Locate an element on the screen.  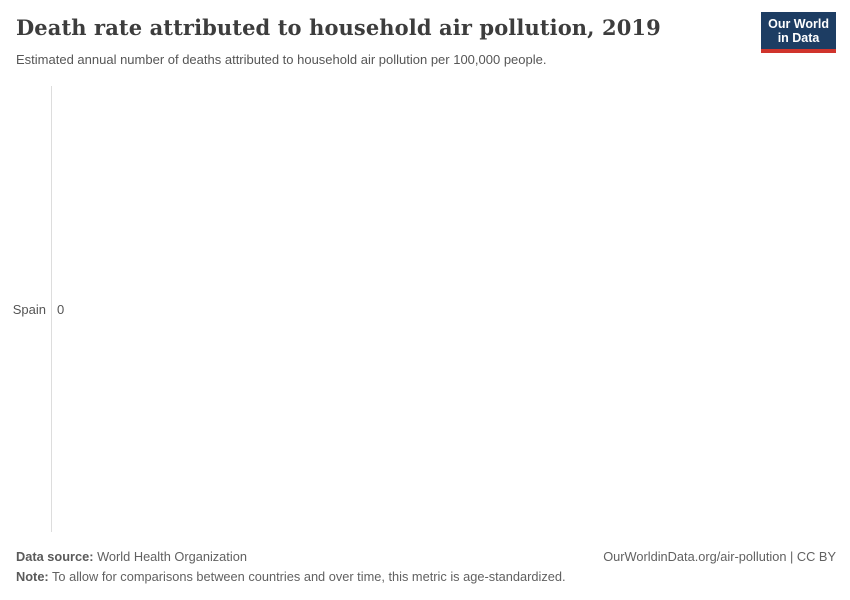
owid-logo: Our World in Data is located at coordinates (798, 32).